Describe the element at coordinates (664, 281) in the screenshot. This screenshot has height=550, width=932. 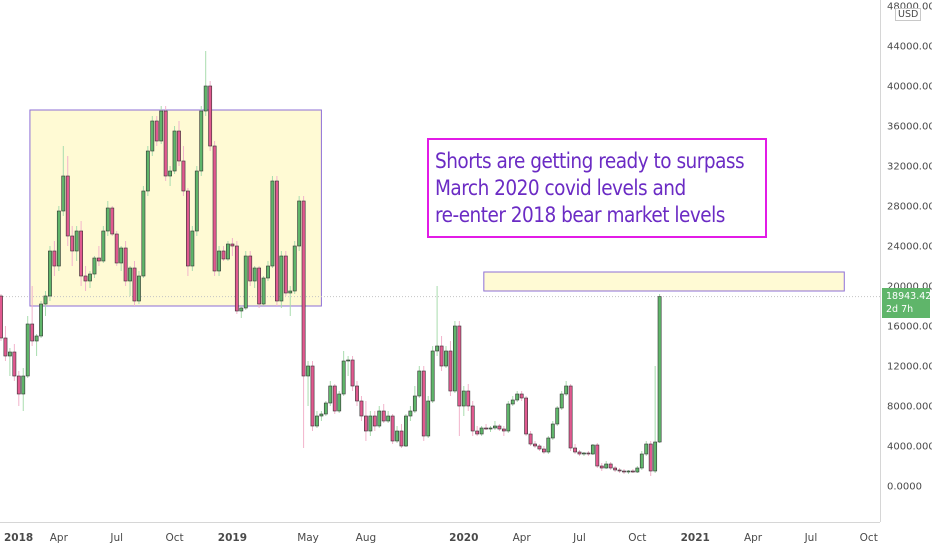
I see `target-zone-box` at that location.